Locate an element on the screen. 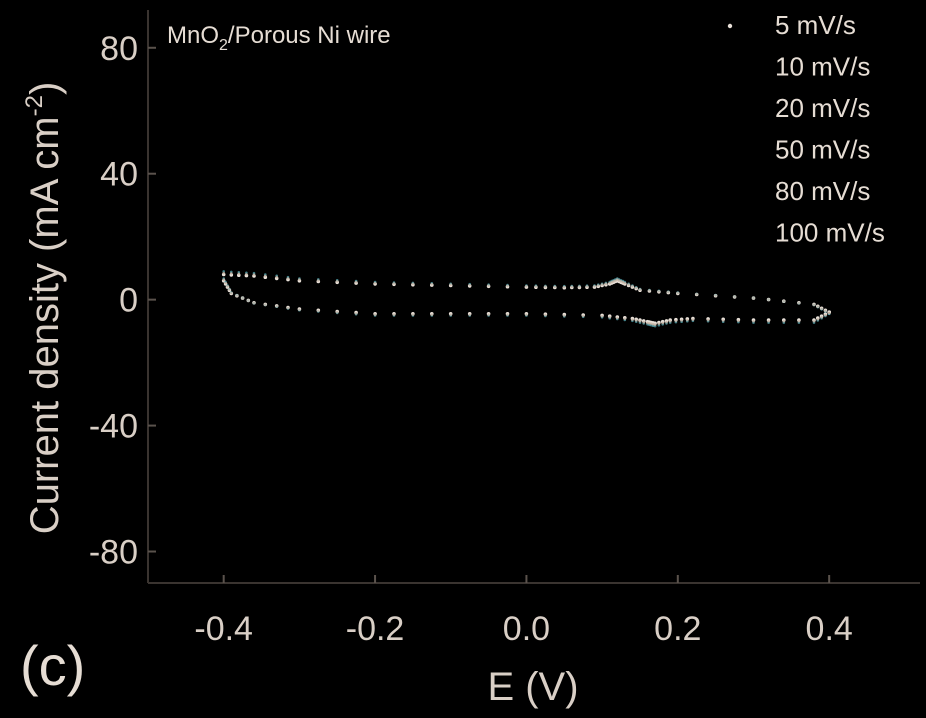  panel-label: (c) is located at coordinates (52, 665).